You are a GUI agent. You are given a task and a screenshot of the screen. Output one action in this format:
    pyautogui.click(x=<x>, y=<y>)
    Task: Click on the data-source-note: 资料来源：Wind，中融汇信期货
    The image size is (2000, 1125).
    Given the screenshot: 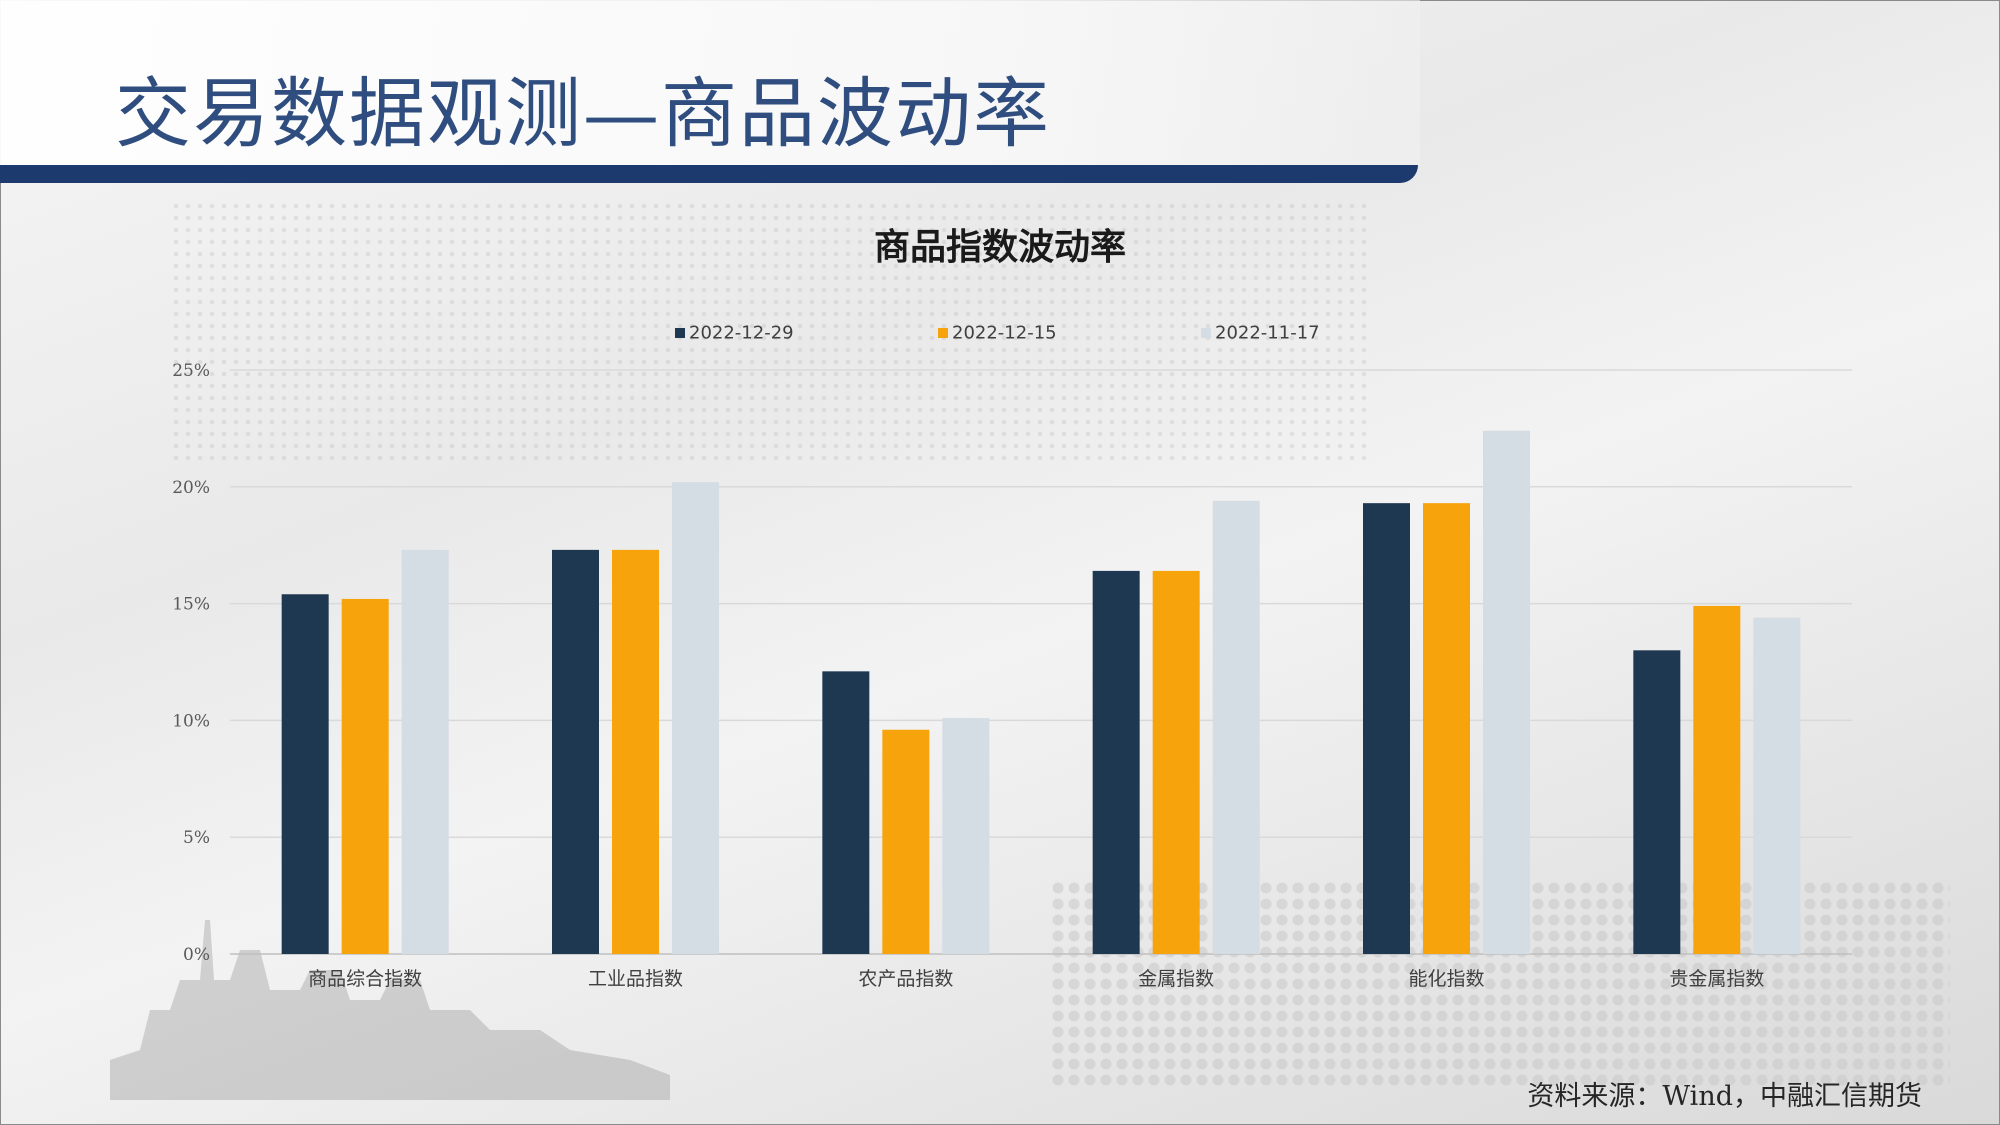 What is the action you would take?
    pyautogui.click(x=1724, y=1096)
    